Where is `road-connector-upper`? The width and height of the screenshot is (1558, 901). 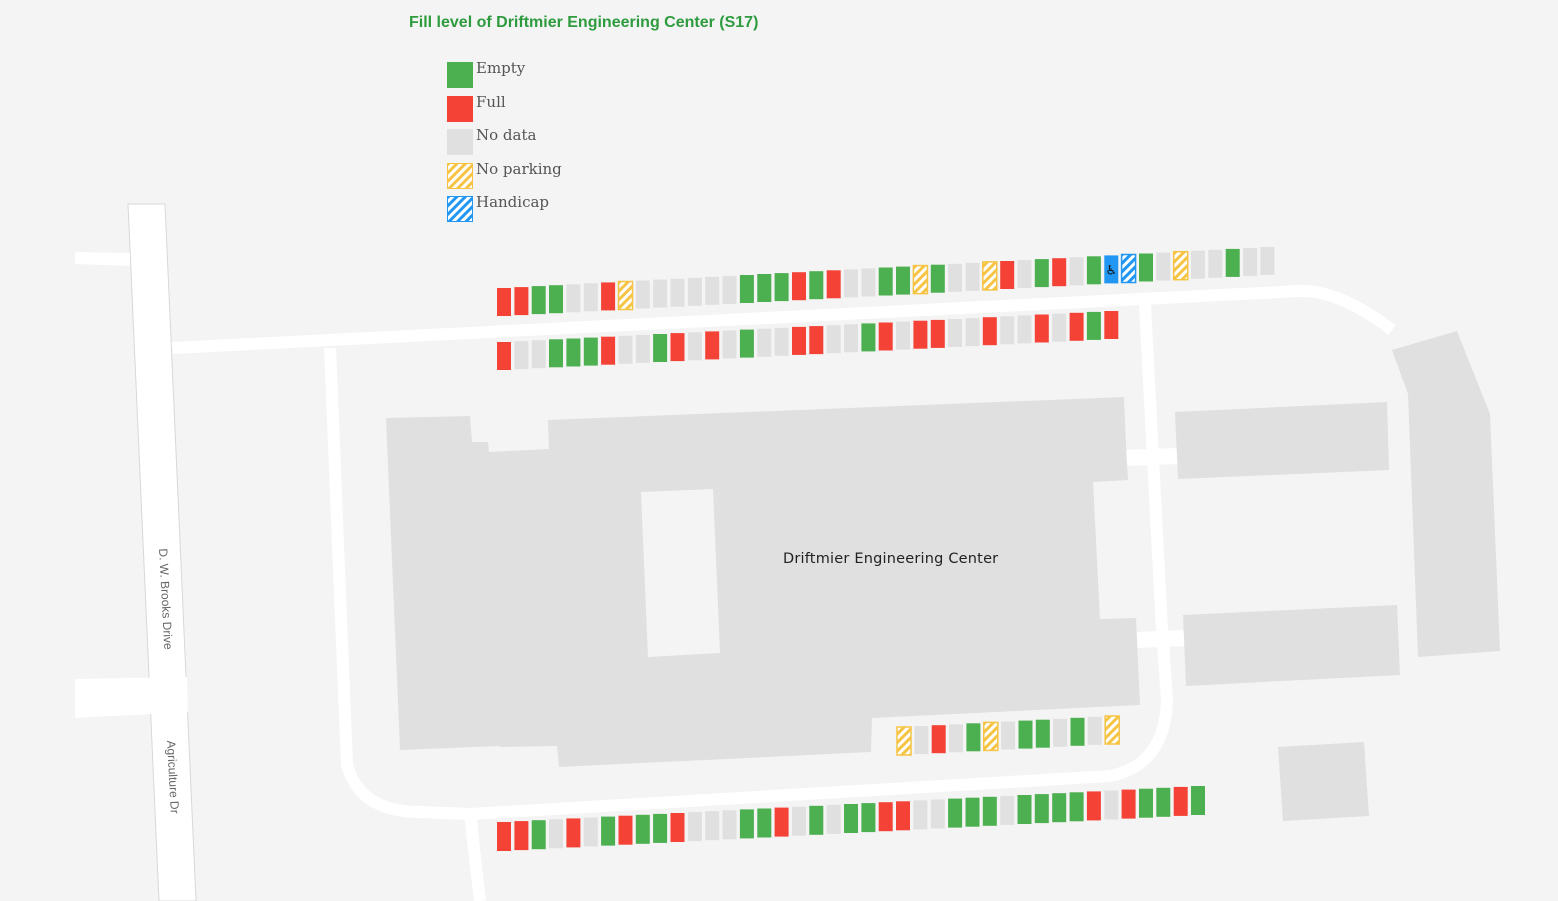
road-connector-upper is located at coordinates (1152, 457).